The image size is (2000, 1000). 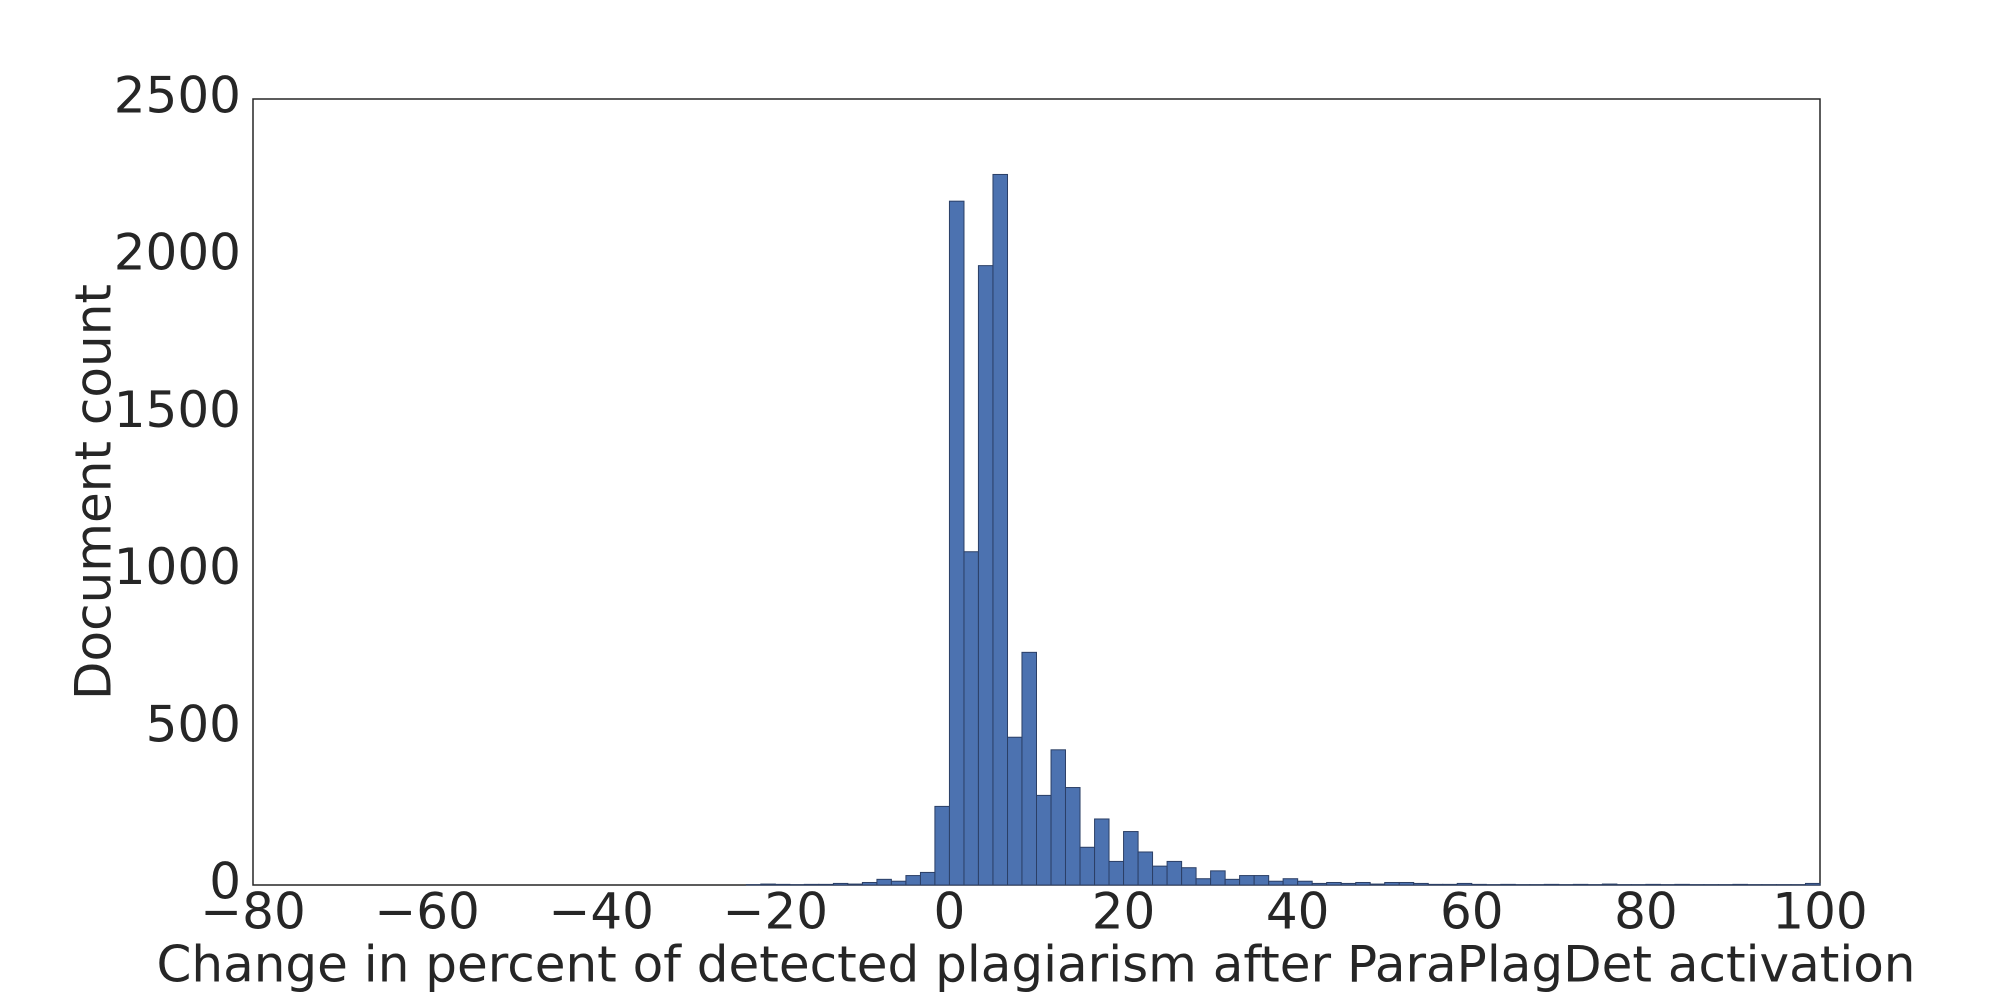 I want to click on x-tick-label: 80, so click(x=1646, y=912).